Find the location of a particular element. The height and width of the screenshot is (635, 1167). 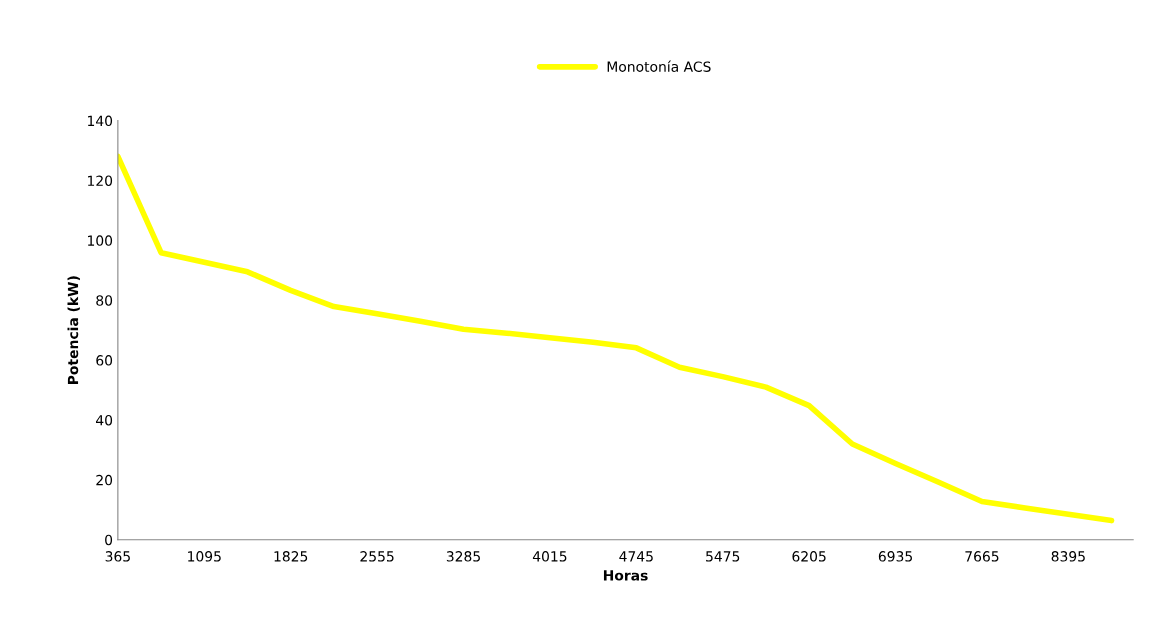

legend-label: Monotonía ACS is located at coordinates (659, 66).